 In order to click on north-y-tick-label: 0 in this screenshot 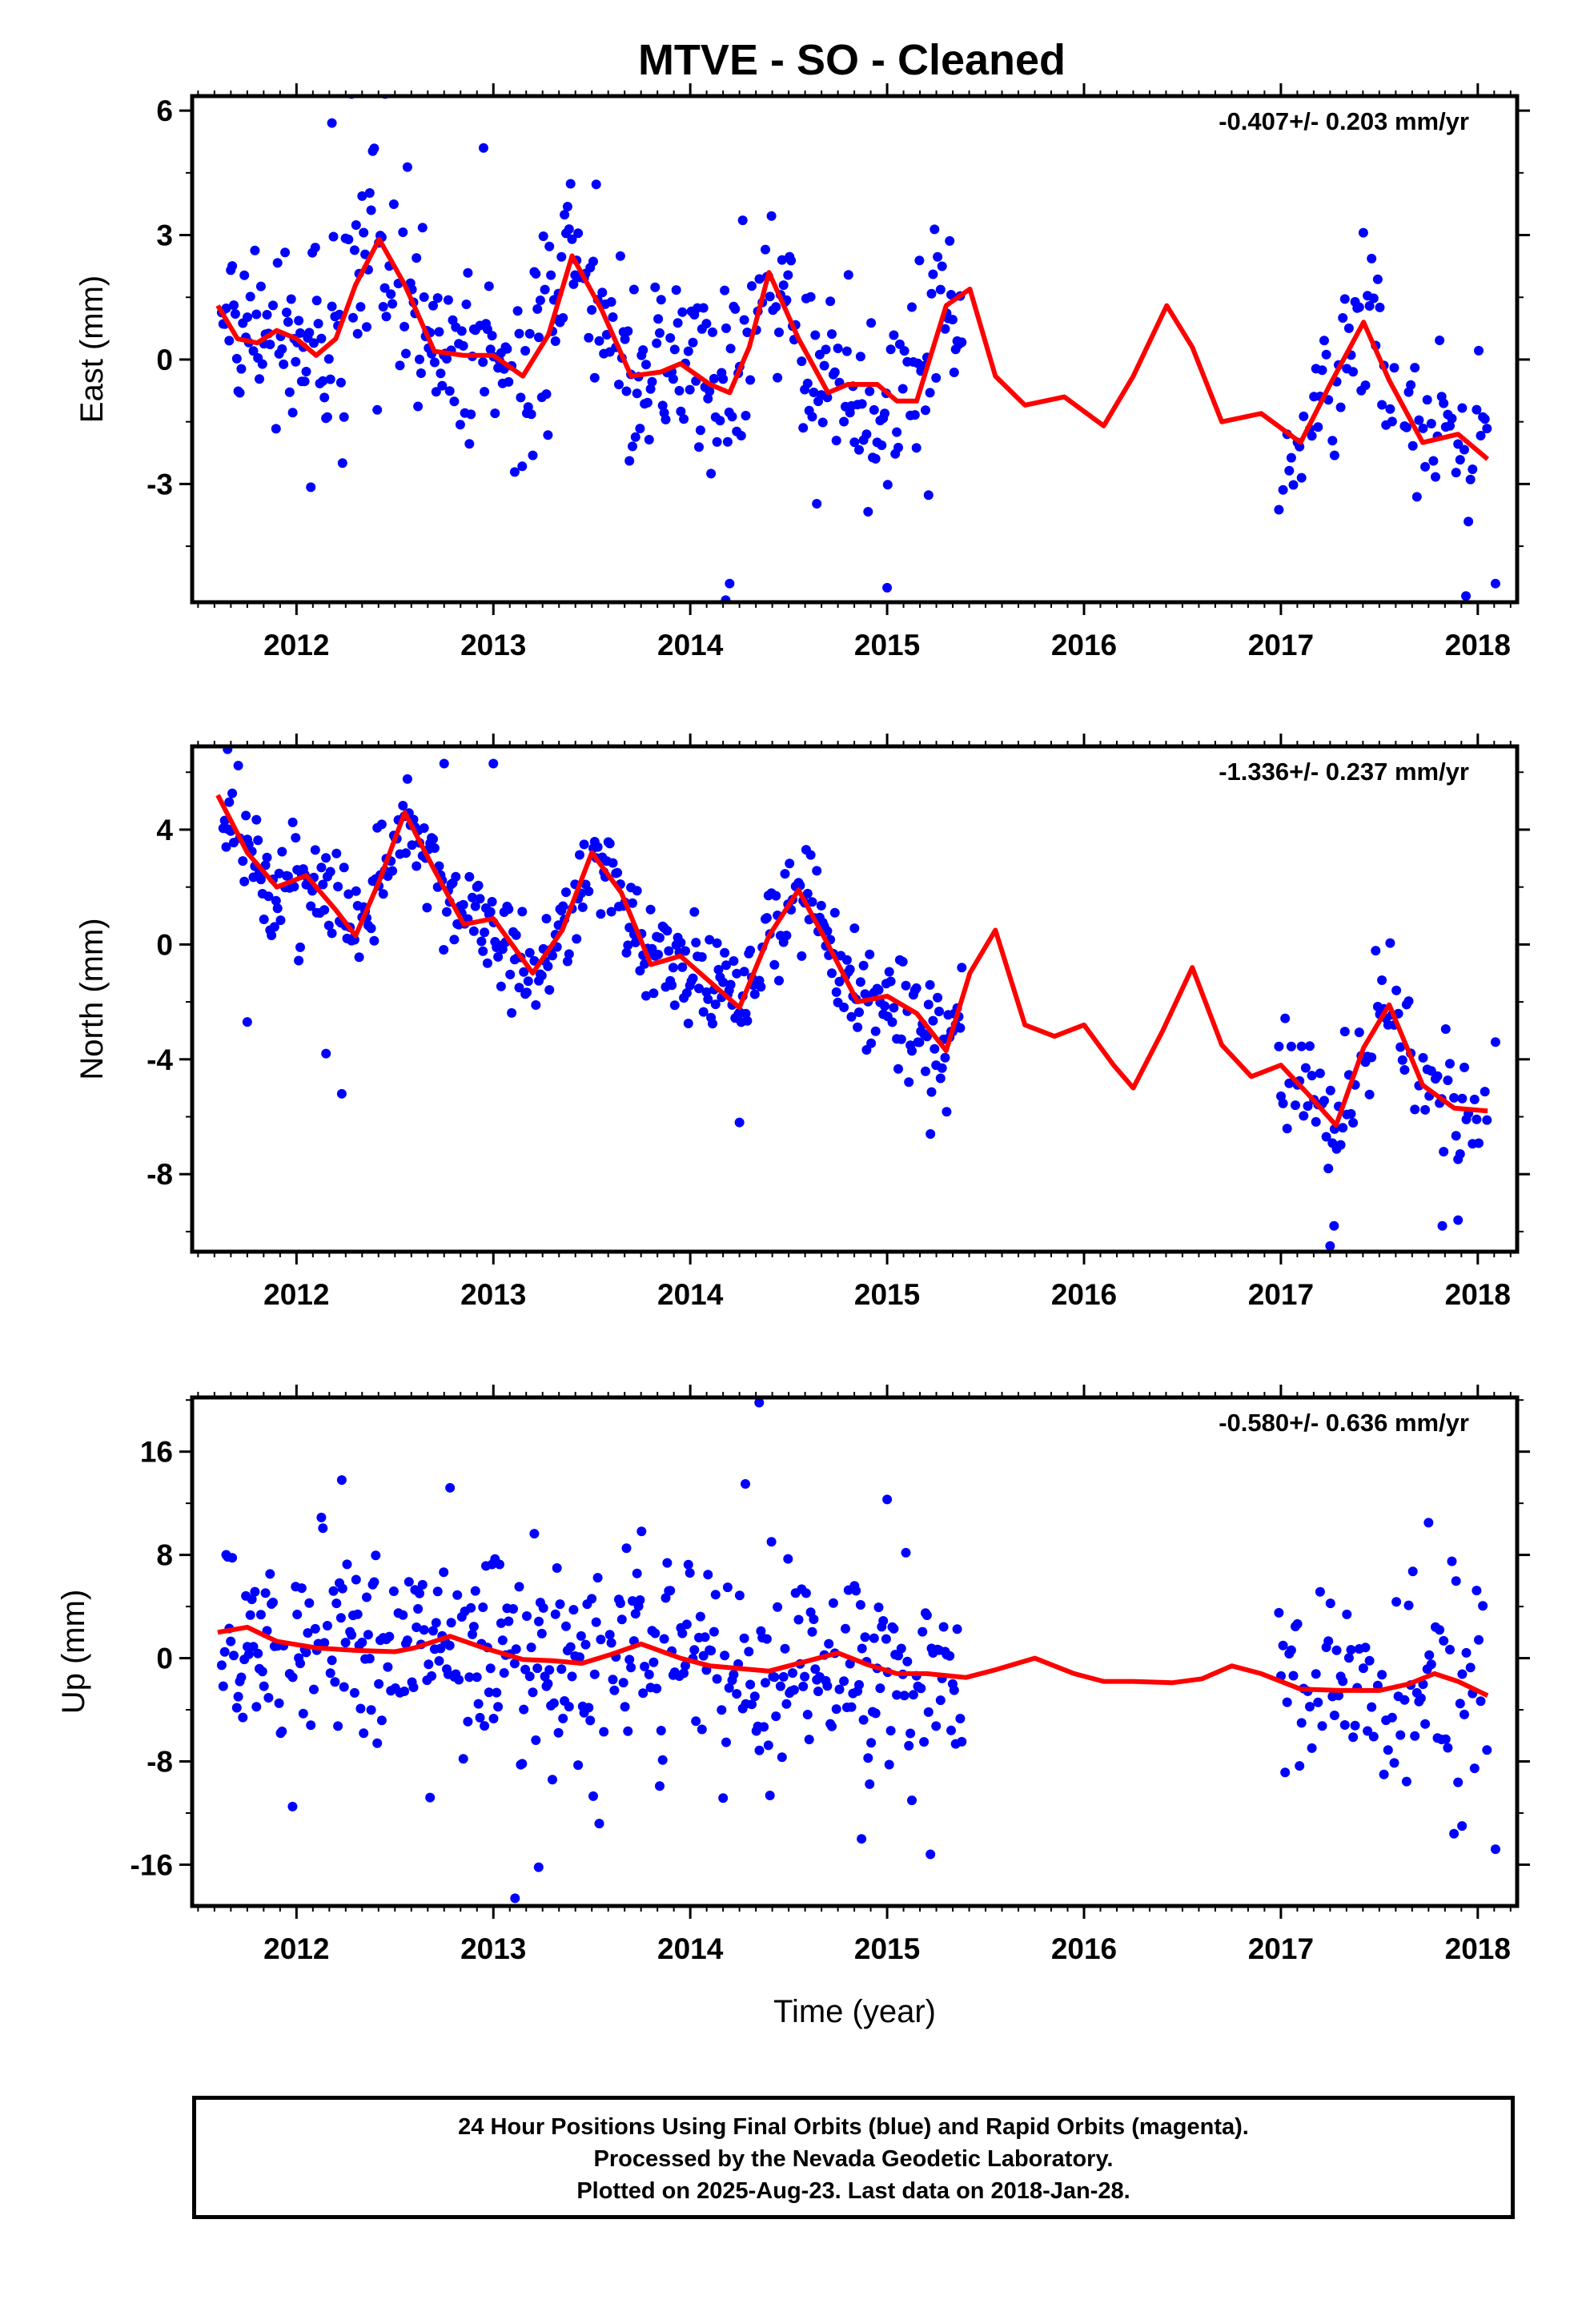, I will do `click(164, 945)`.